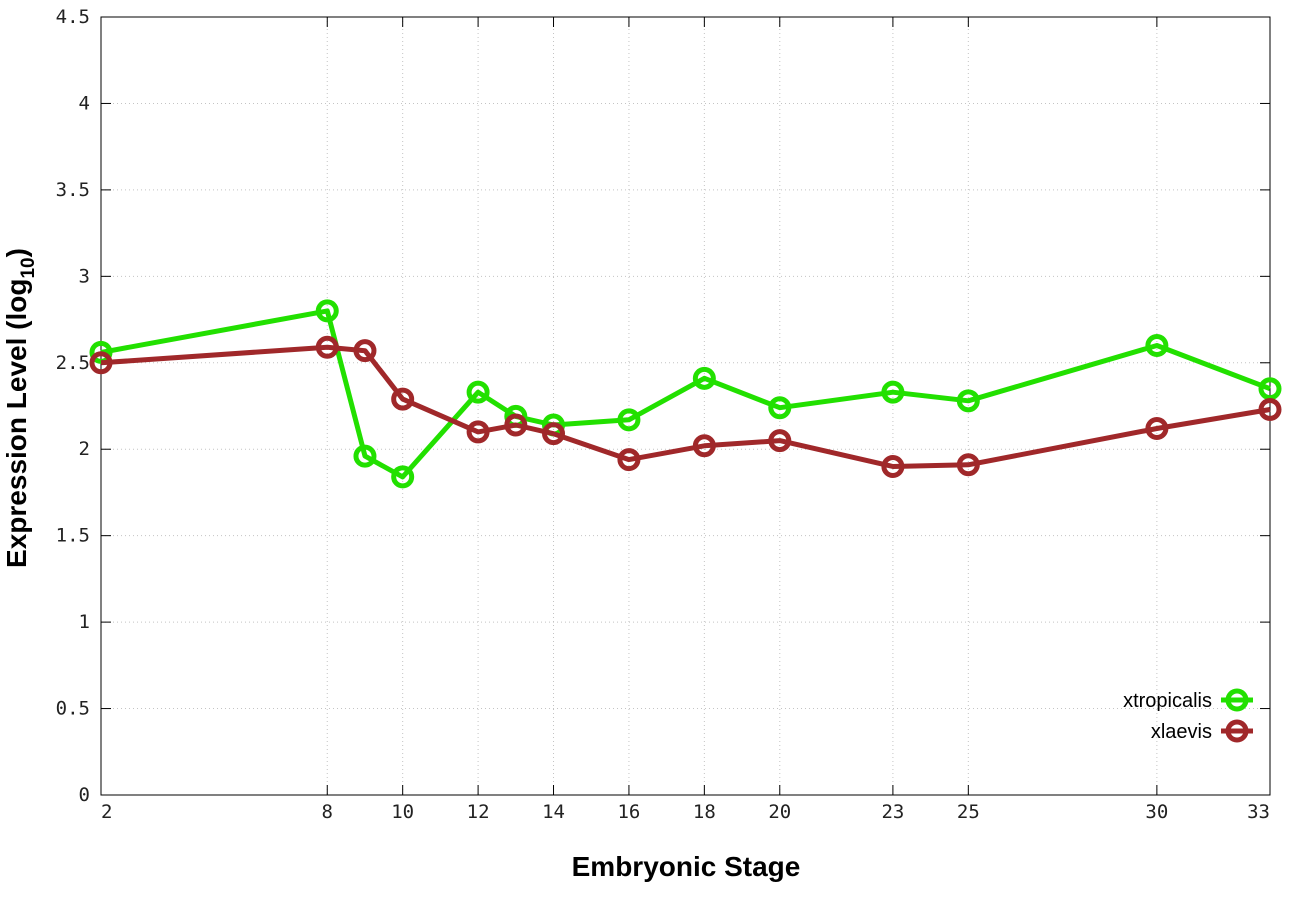 The width and height of the screenshot is (1296, 907). Describe the element at coordinates (553, 812) in the screenshot. I see `x-tick-label: 14` at that location.